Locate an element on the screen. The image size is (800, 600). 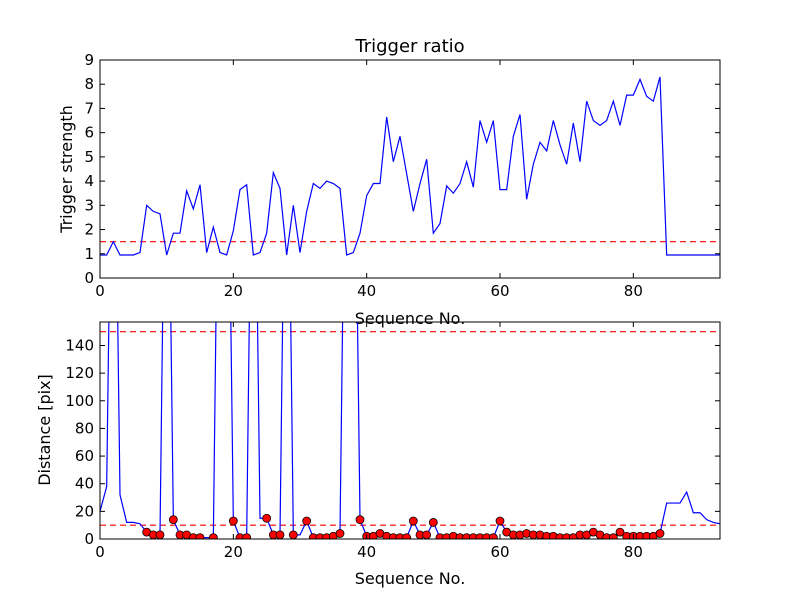
y-tick-label: 80 is located at coordinates (84, 428).